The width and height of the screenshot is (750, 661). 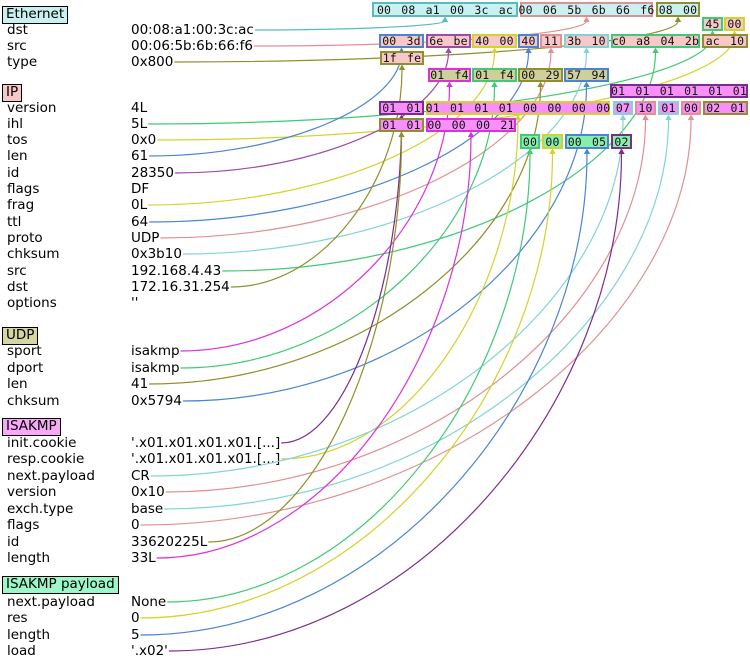 I want to click on field-row: version 4L, so click(x=185, y=108).